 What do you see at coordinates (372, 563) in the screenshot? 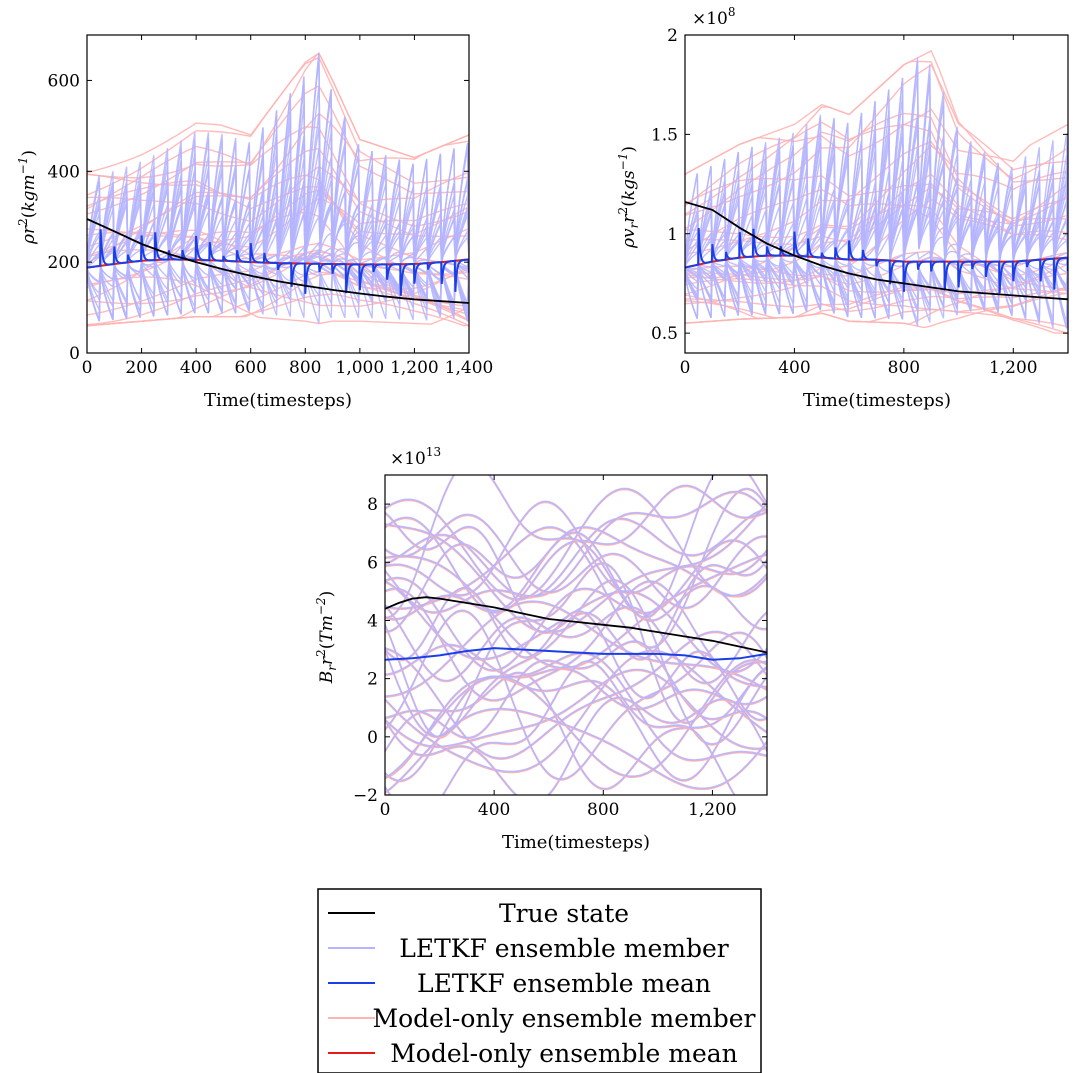
I see `y-tick-label: 6` at bounding box center [372, 563].